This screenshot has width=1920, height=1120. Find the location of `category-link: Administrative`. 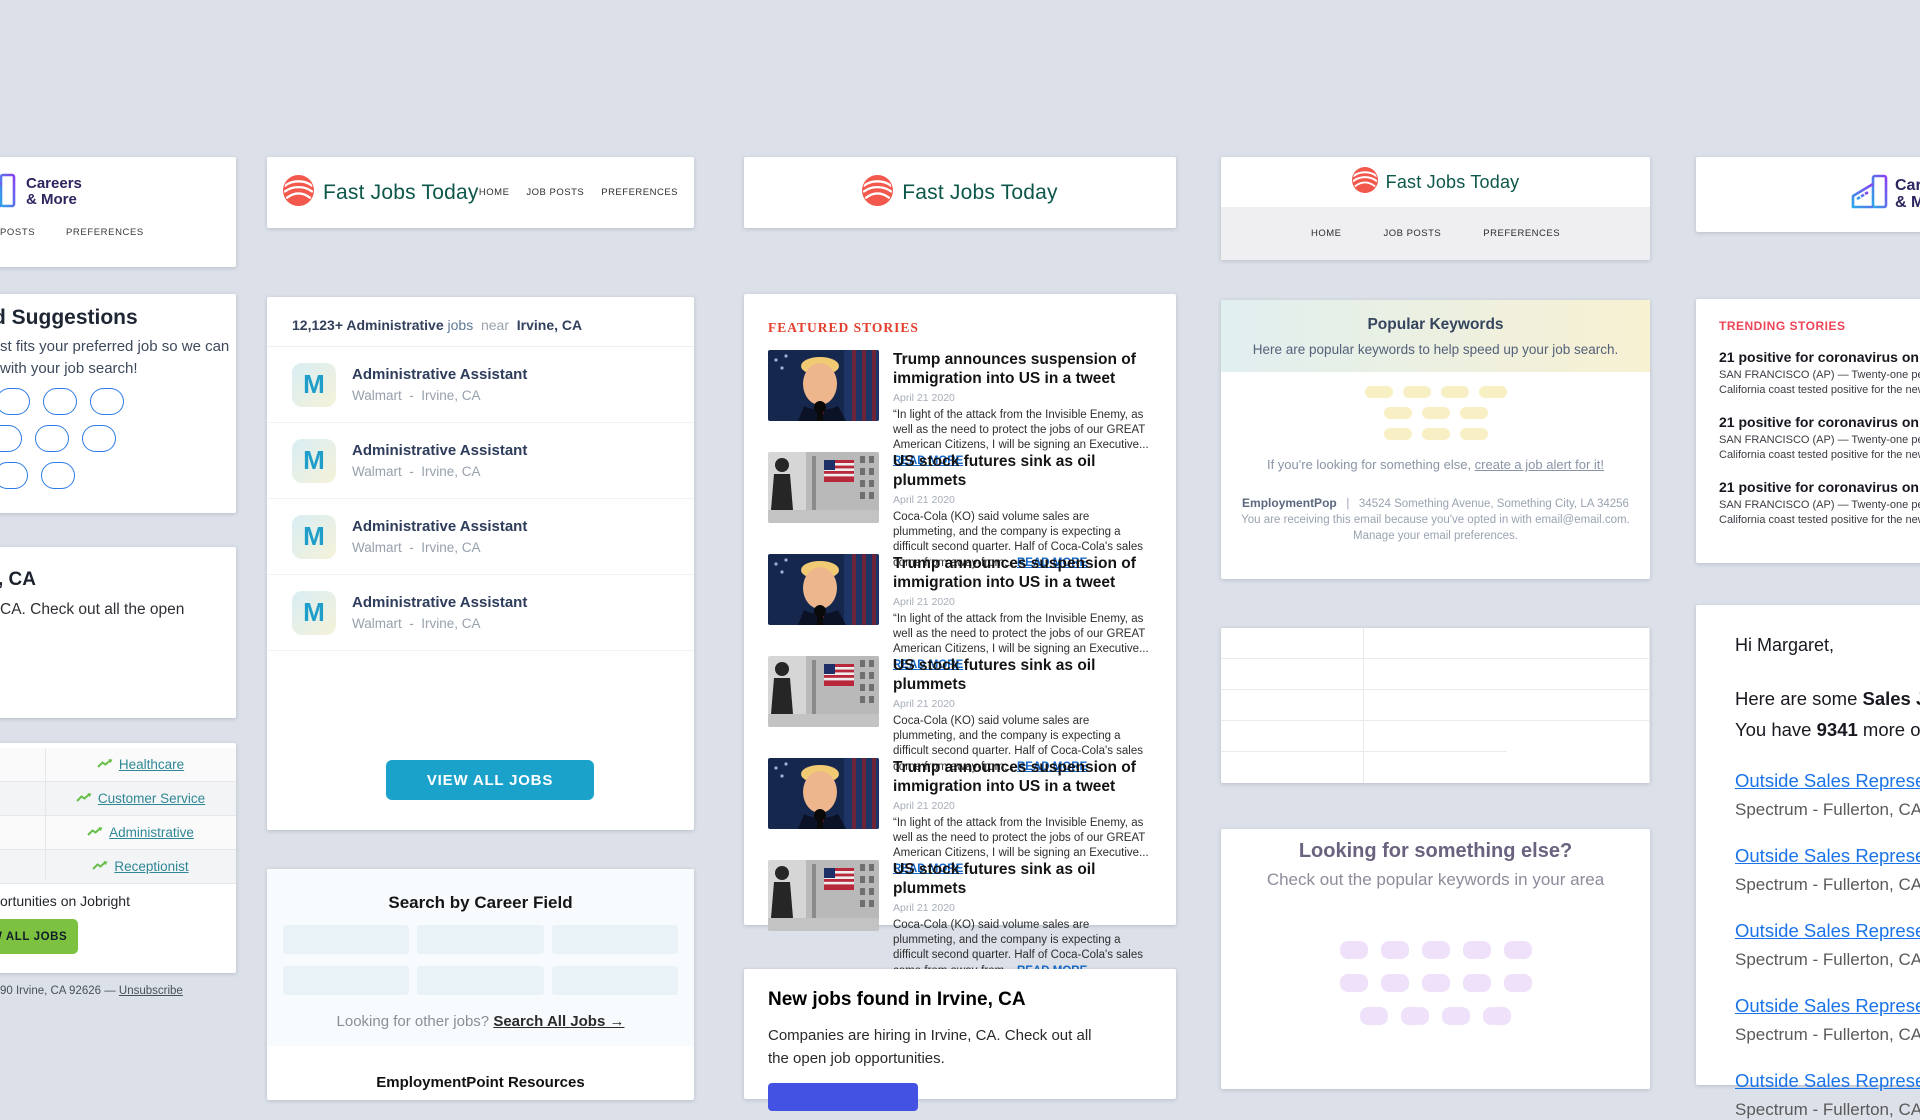

category-link: Administrative is located at coordinates (151, 832).